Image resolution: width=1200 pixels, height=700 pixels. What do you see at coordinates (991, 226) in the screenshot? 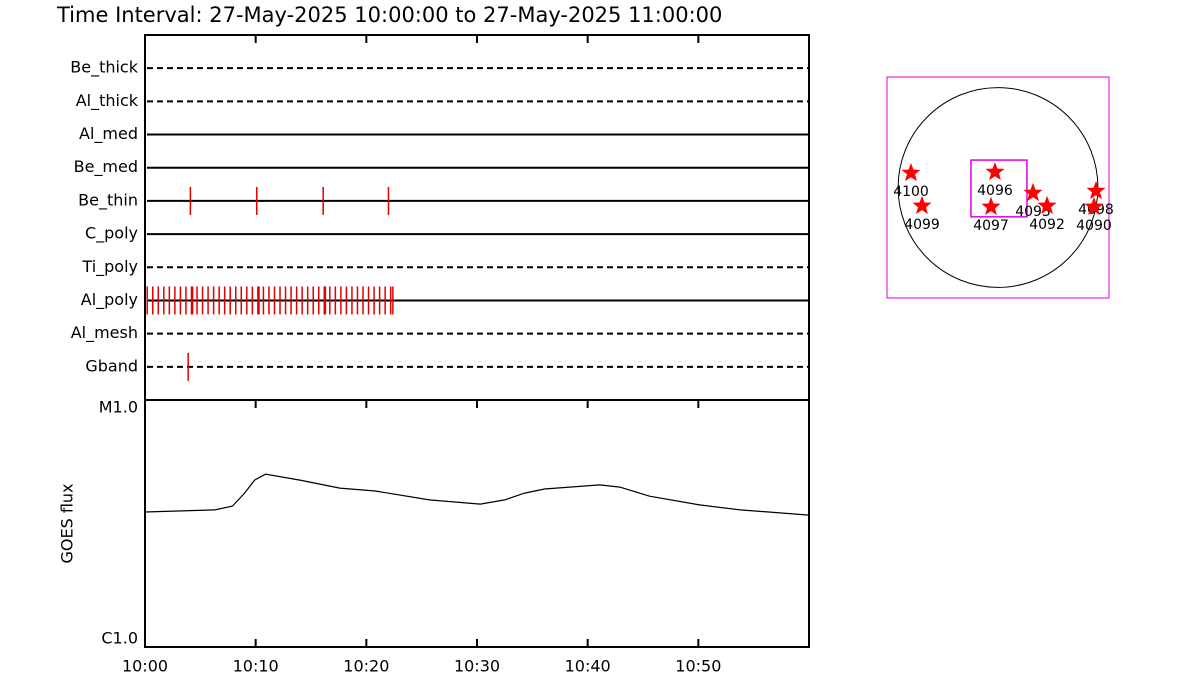
I see `region-label: 4097` at bounding box center [991, 226].